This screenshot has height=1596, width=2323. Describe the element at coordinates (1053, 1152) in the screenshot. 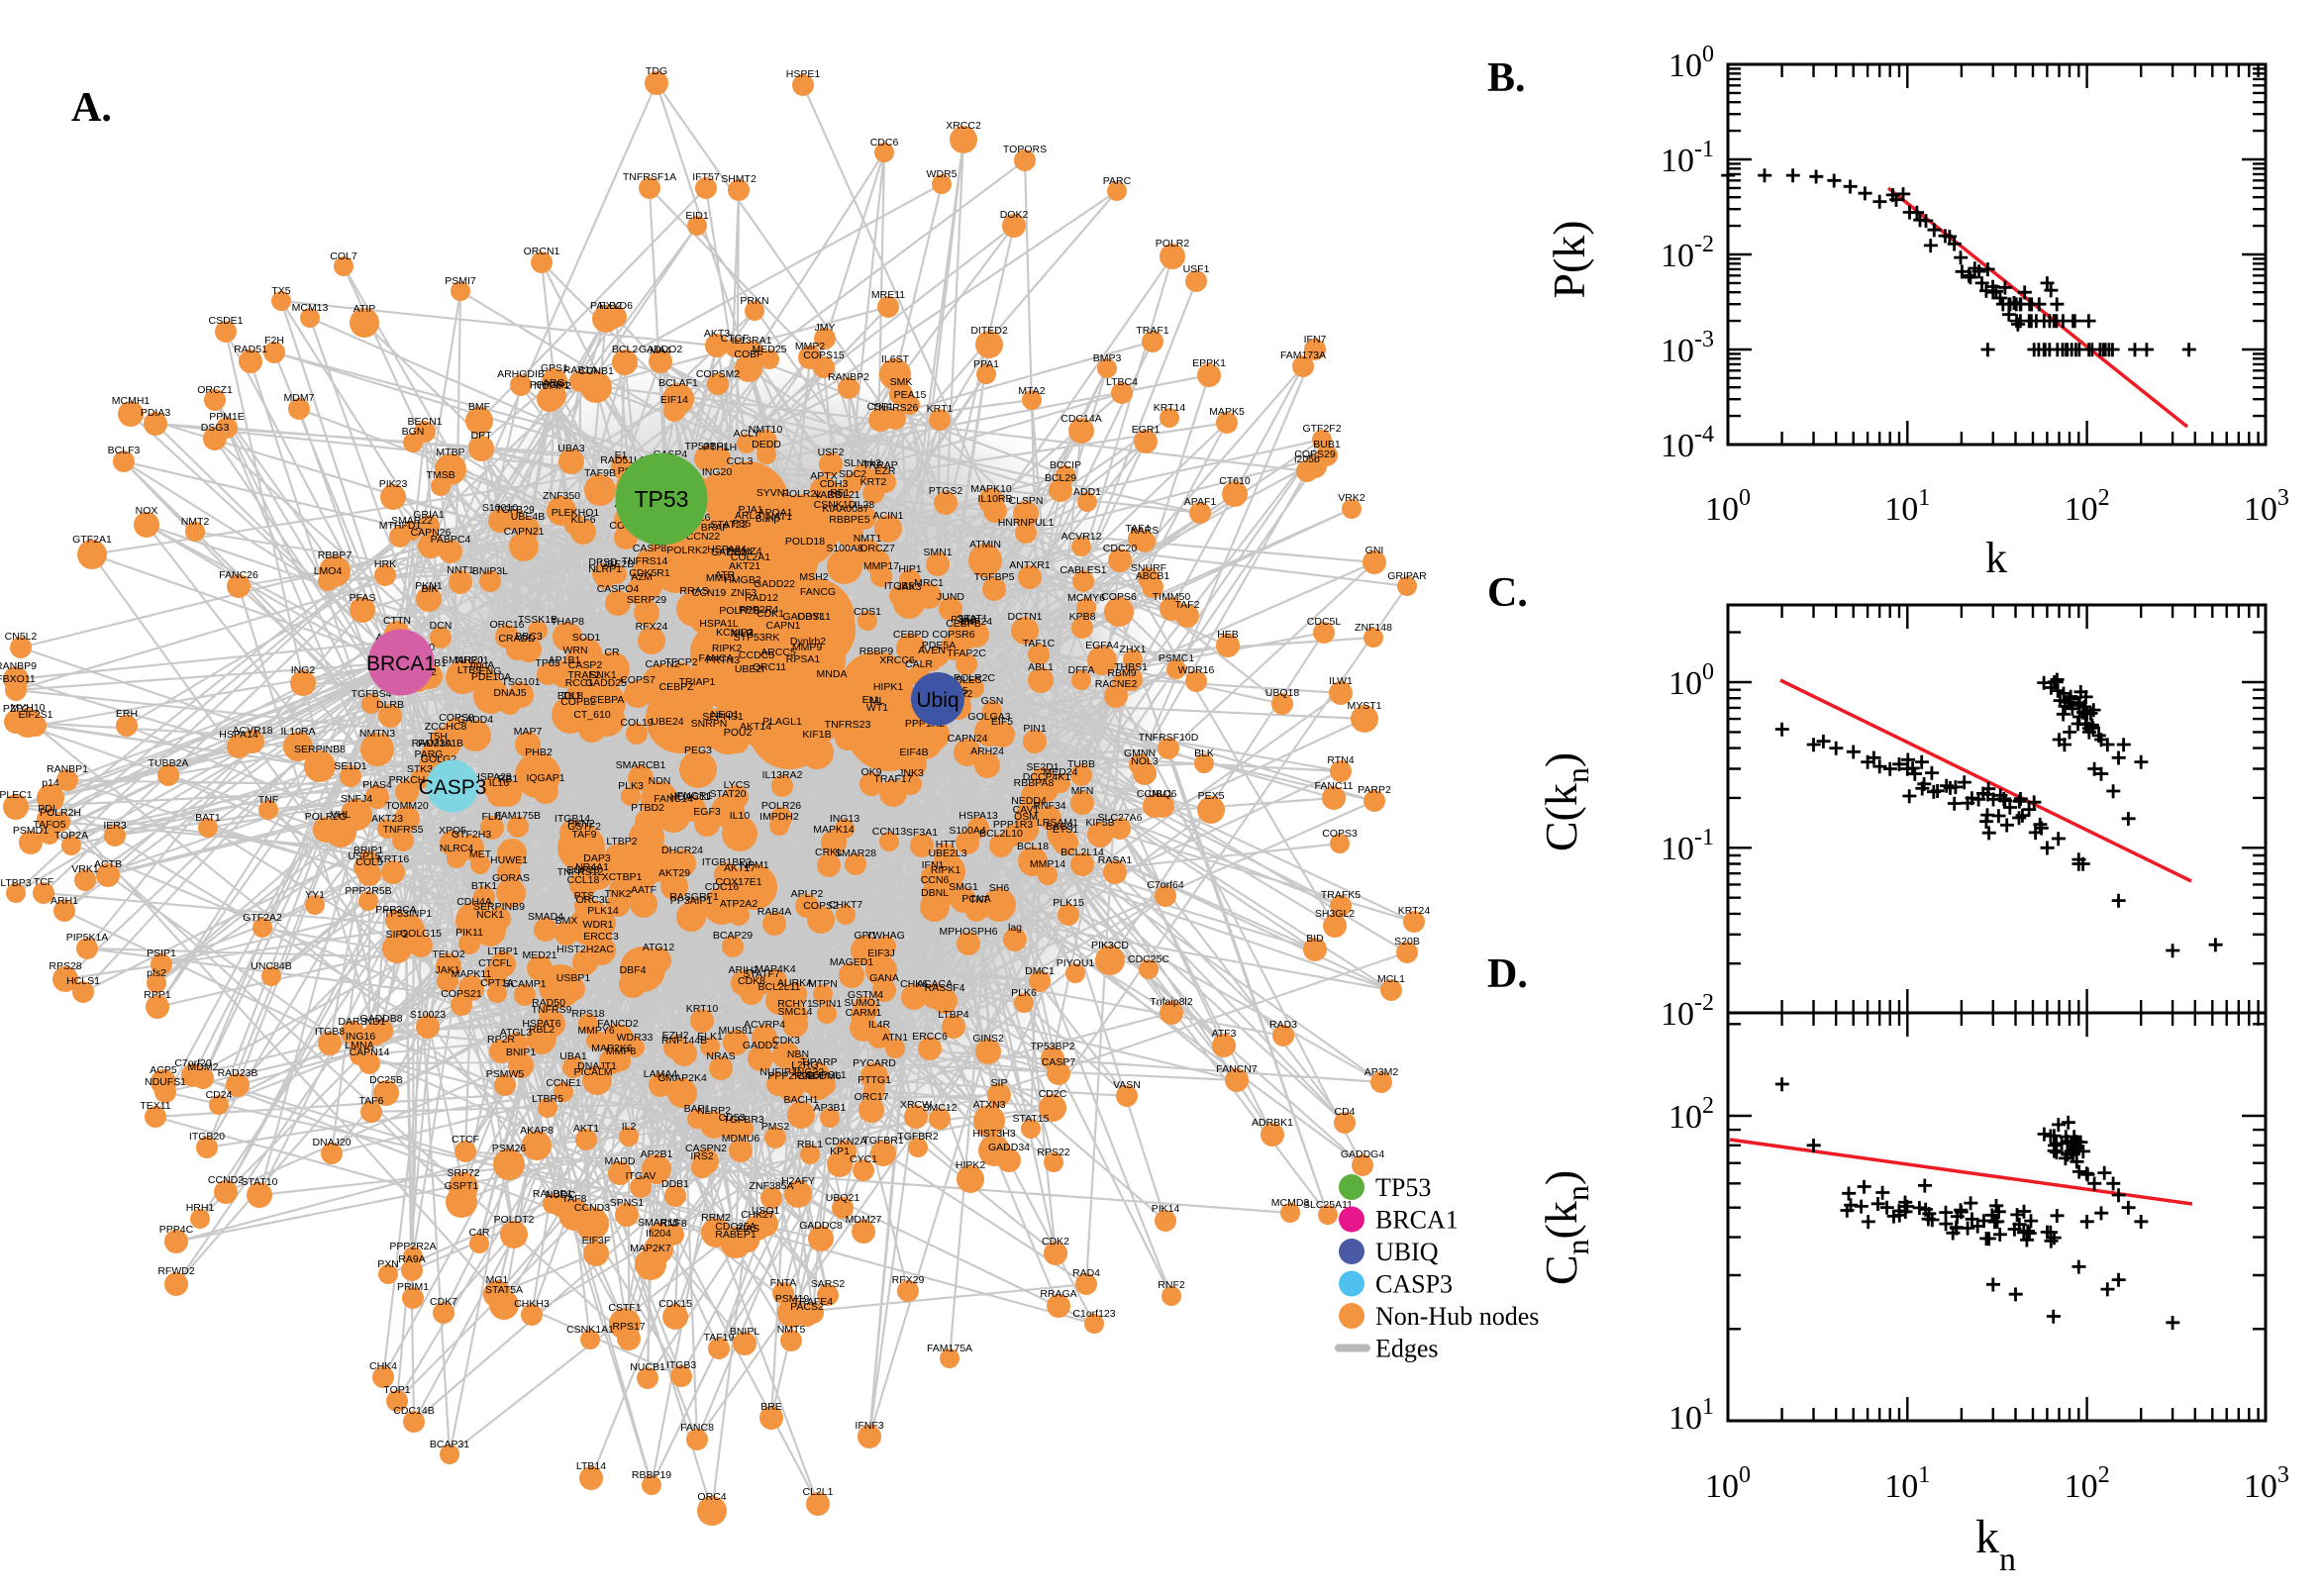

I see `svg-text: RPS22` at that location.